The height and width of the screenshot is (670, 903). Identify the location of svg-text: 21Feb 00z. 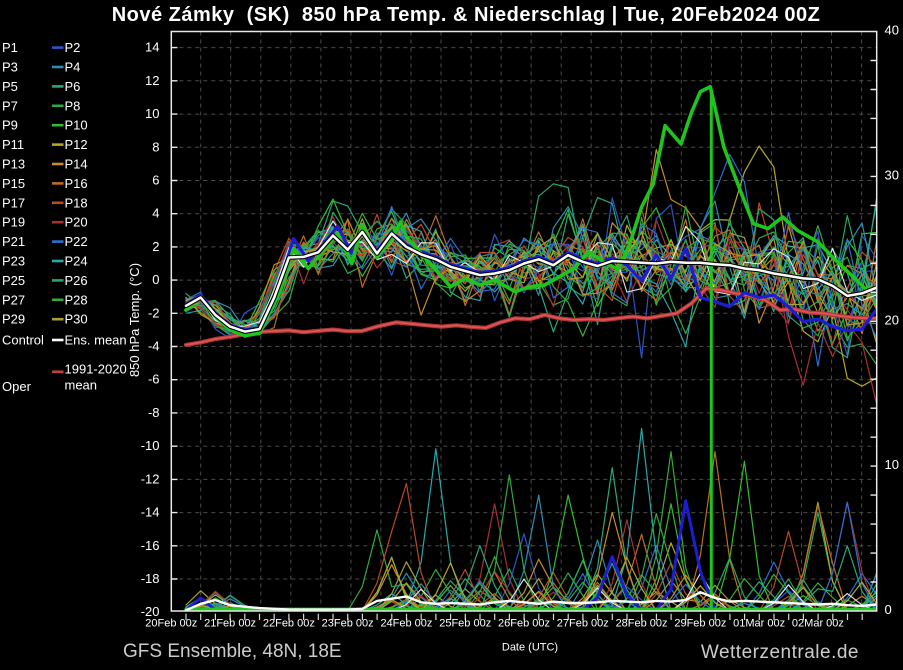
(230, 624).